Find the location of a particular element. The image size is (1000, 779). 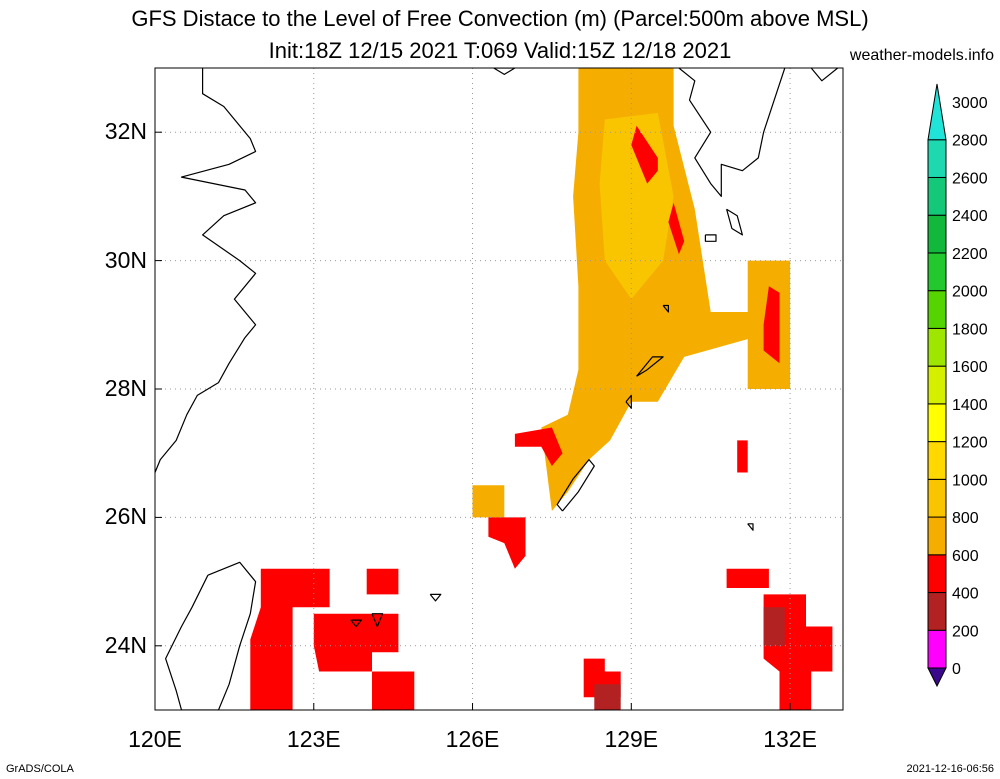

coastline-yakushima is located at coordinates (710, 238).